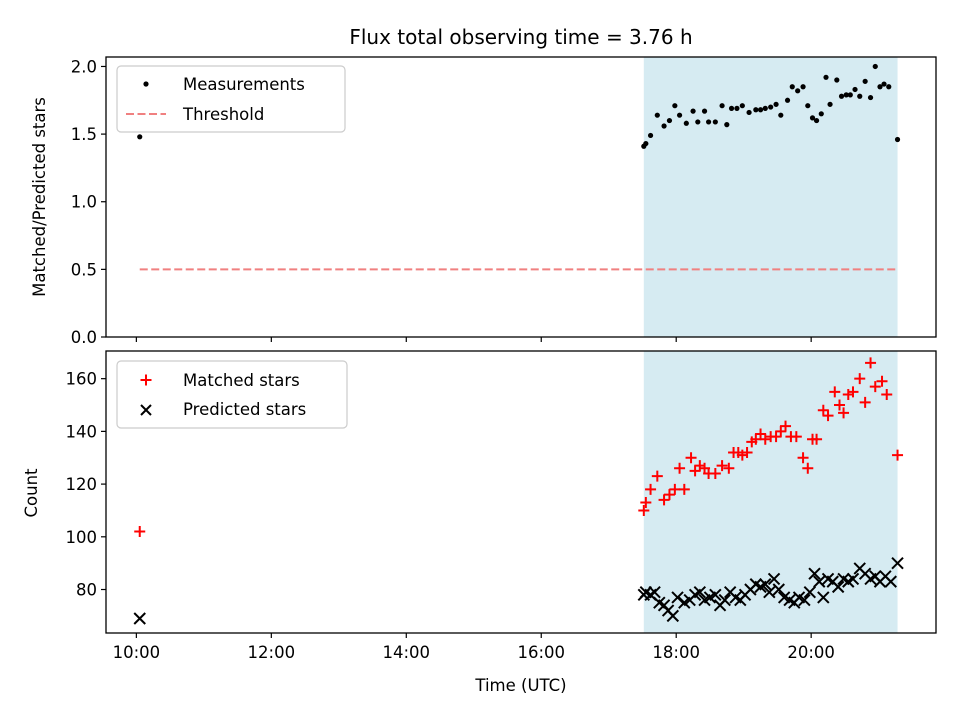 The image size is (960, 720). Describe the element at coordinates (146, 380) in the screenshot. I see `legend-matched-marker` at that location.